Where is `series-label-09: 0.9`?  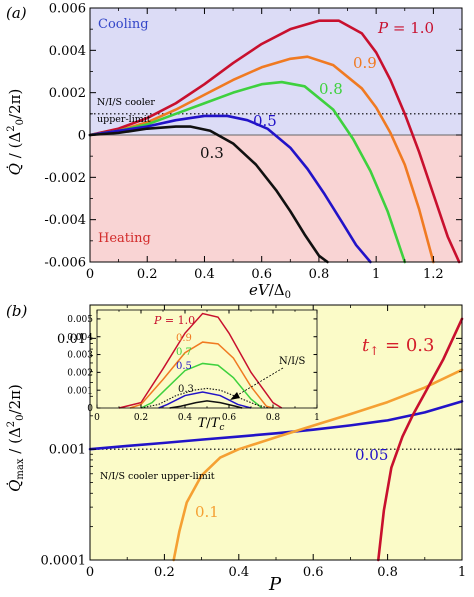 series-label-09: 0.9 is located at coordinates (365, 63).